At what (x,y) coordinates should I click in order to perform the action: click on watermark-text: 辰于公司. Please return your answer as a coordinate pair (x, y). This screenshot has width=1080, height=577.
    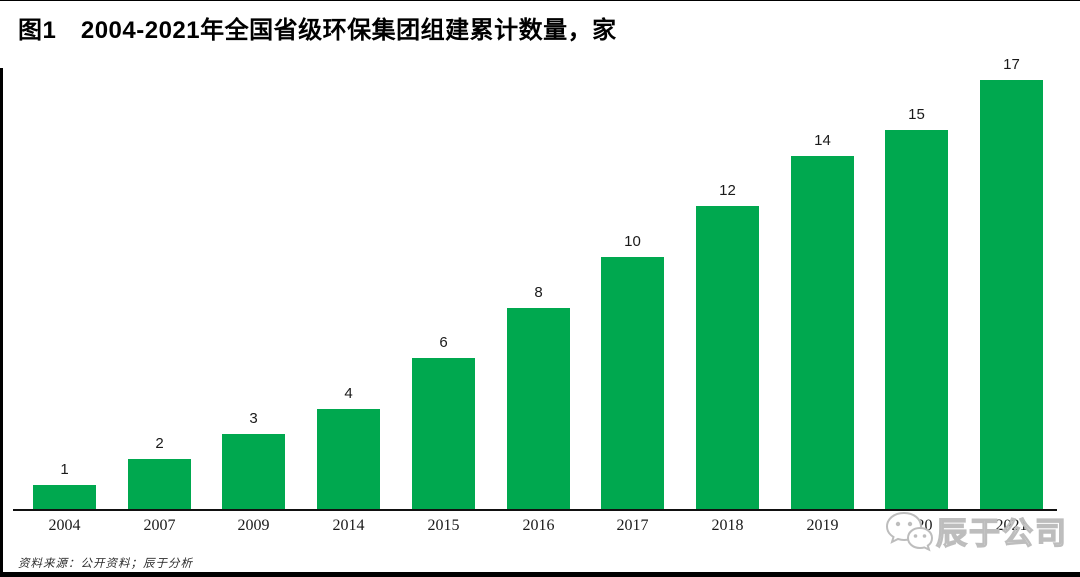
    Looking at the image, I should click on (1001, 533).